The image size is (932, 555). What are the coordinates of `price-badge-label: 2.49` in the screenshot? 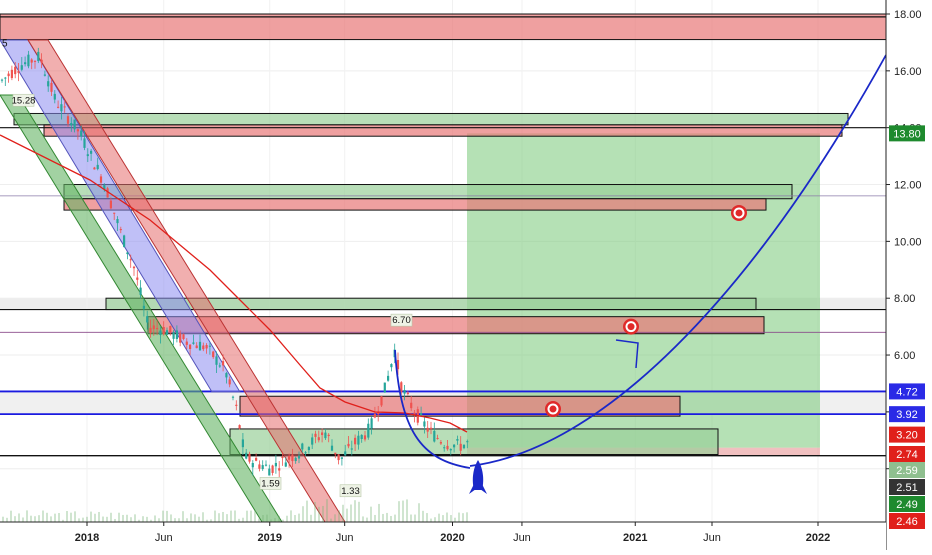 It's located at (906, 505).